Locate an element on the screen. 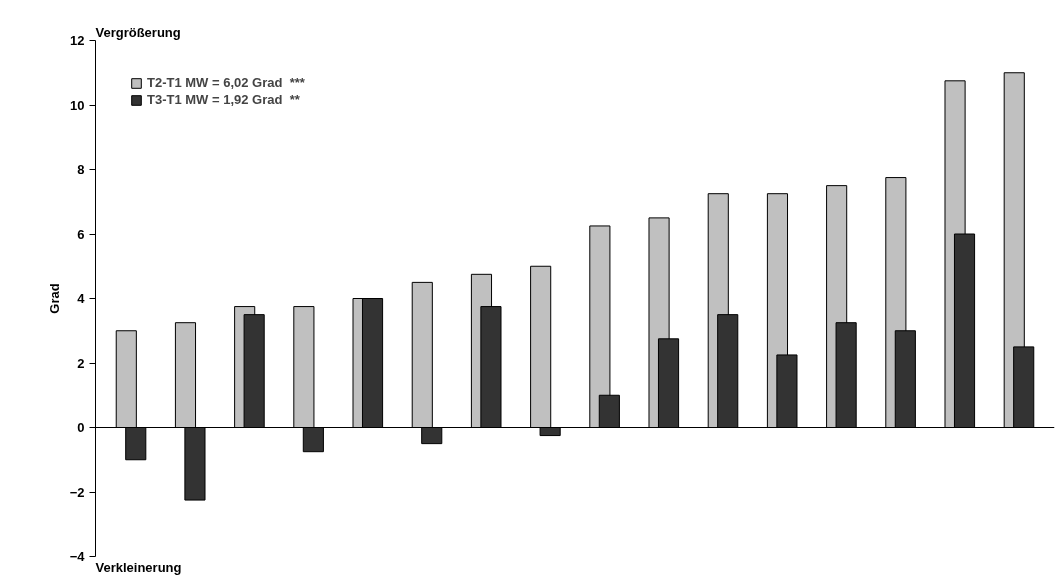 This screenshot has width=1062, height=588. y-tick-label: 8 is located at coordinates (81, 169).